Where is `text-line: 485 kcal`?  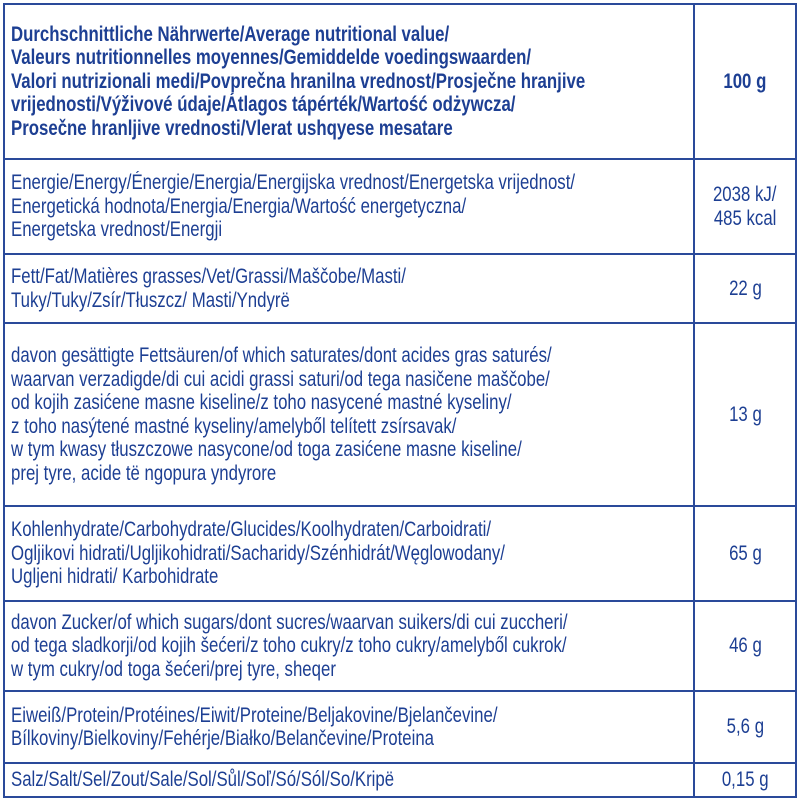 text-line: 485 kcal is located at coordinates (745, 219).